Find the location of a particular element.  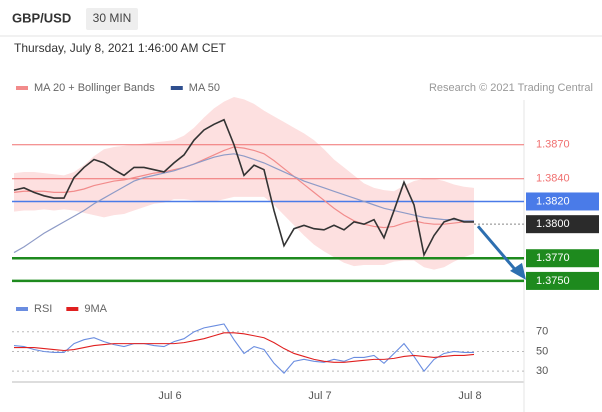

interval: 30 MIN is located at coordinates (112, 18).